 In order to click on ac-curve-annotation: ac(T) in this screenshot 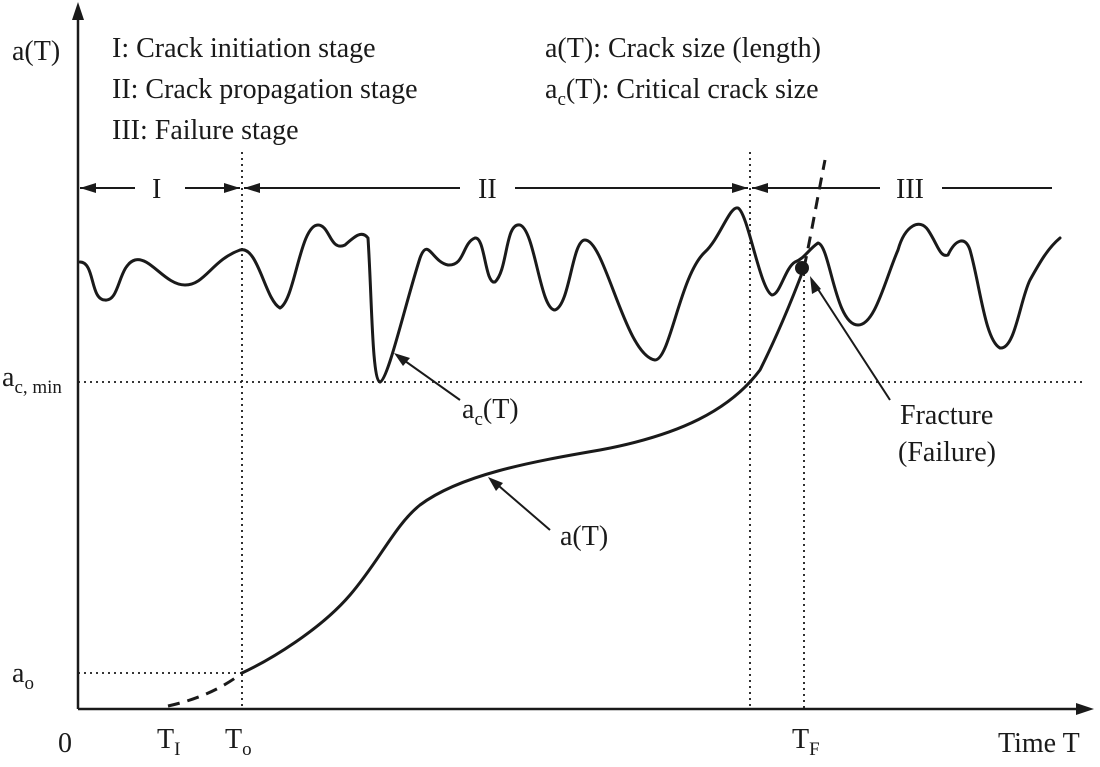, I will do `click(490, 412)`.